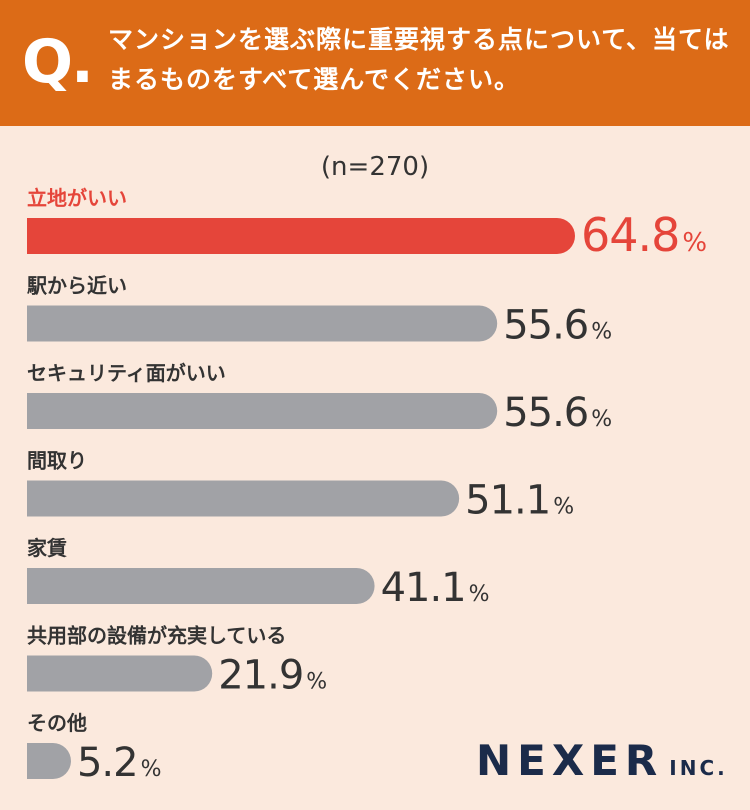  Describe the element at coordinates (519, 501) in the screenshot. I see `value-label: 51.1%` at that location.